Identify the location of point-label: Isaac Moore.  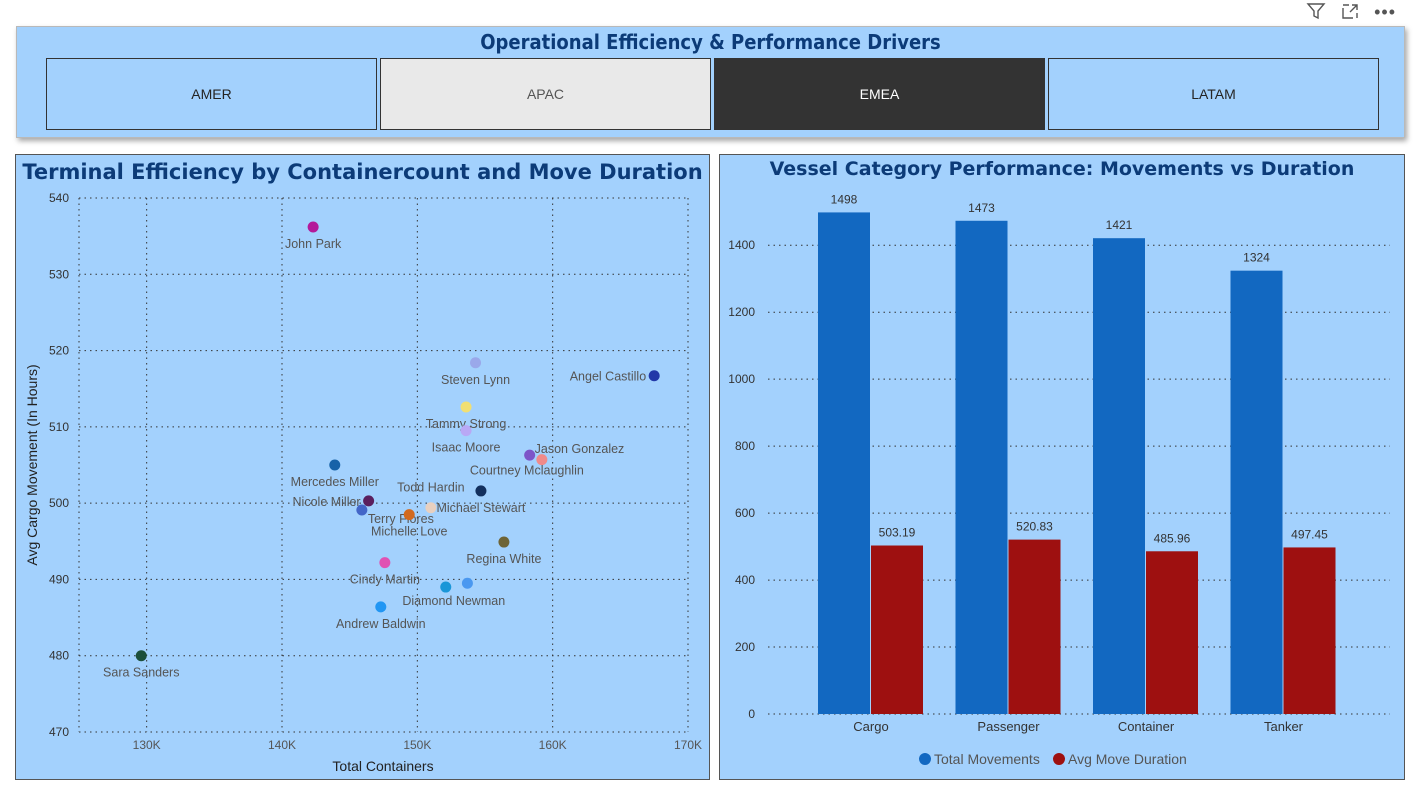
(466, 448).